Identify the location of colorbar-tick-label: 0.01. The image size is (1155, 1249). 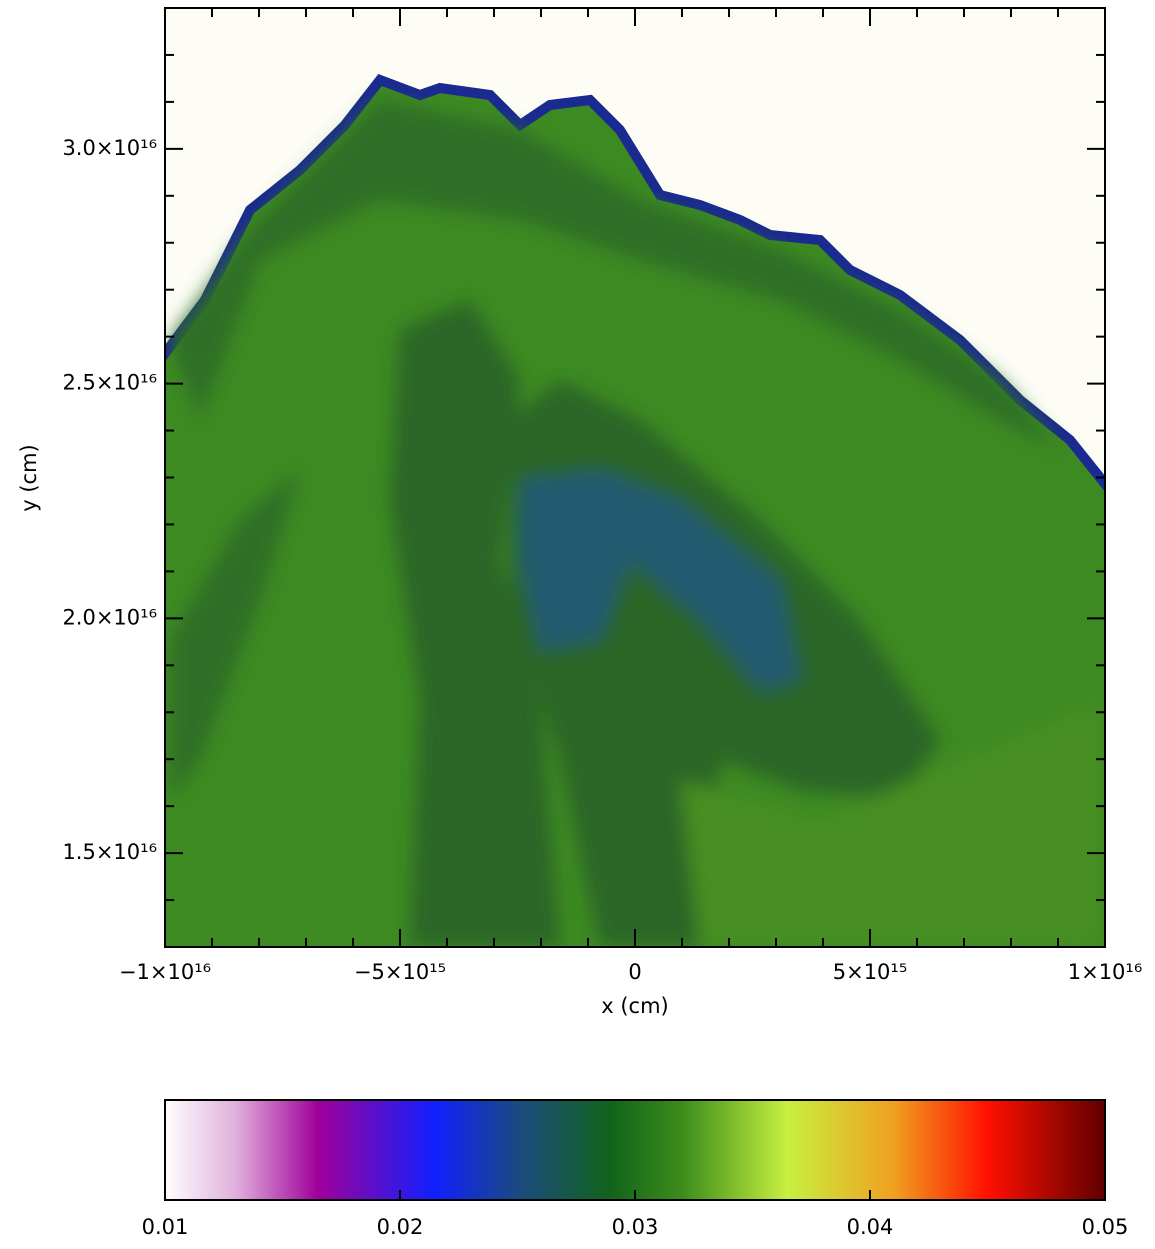
(165, 1227).